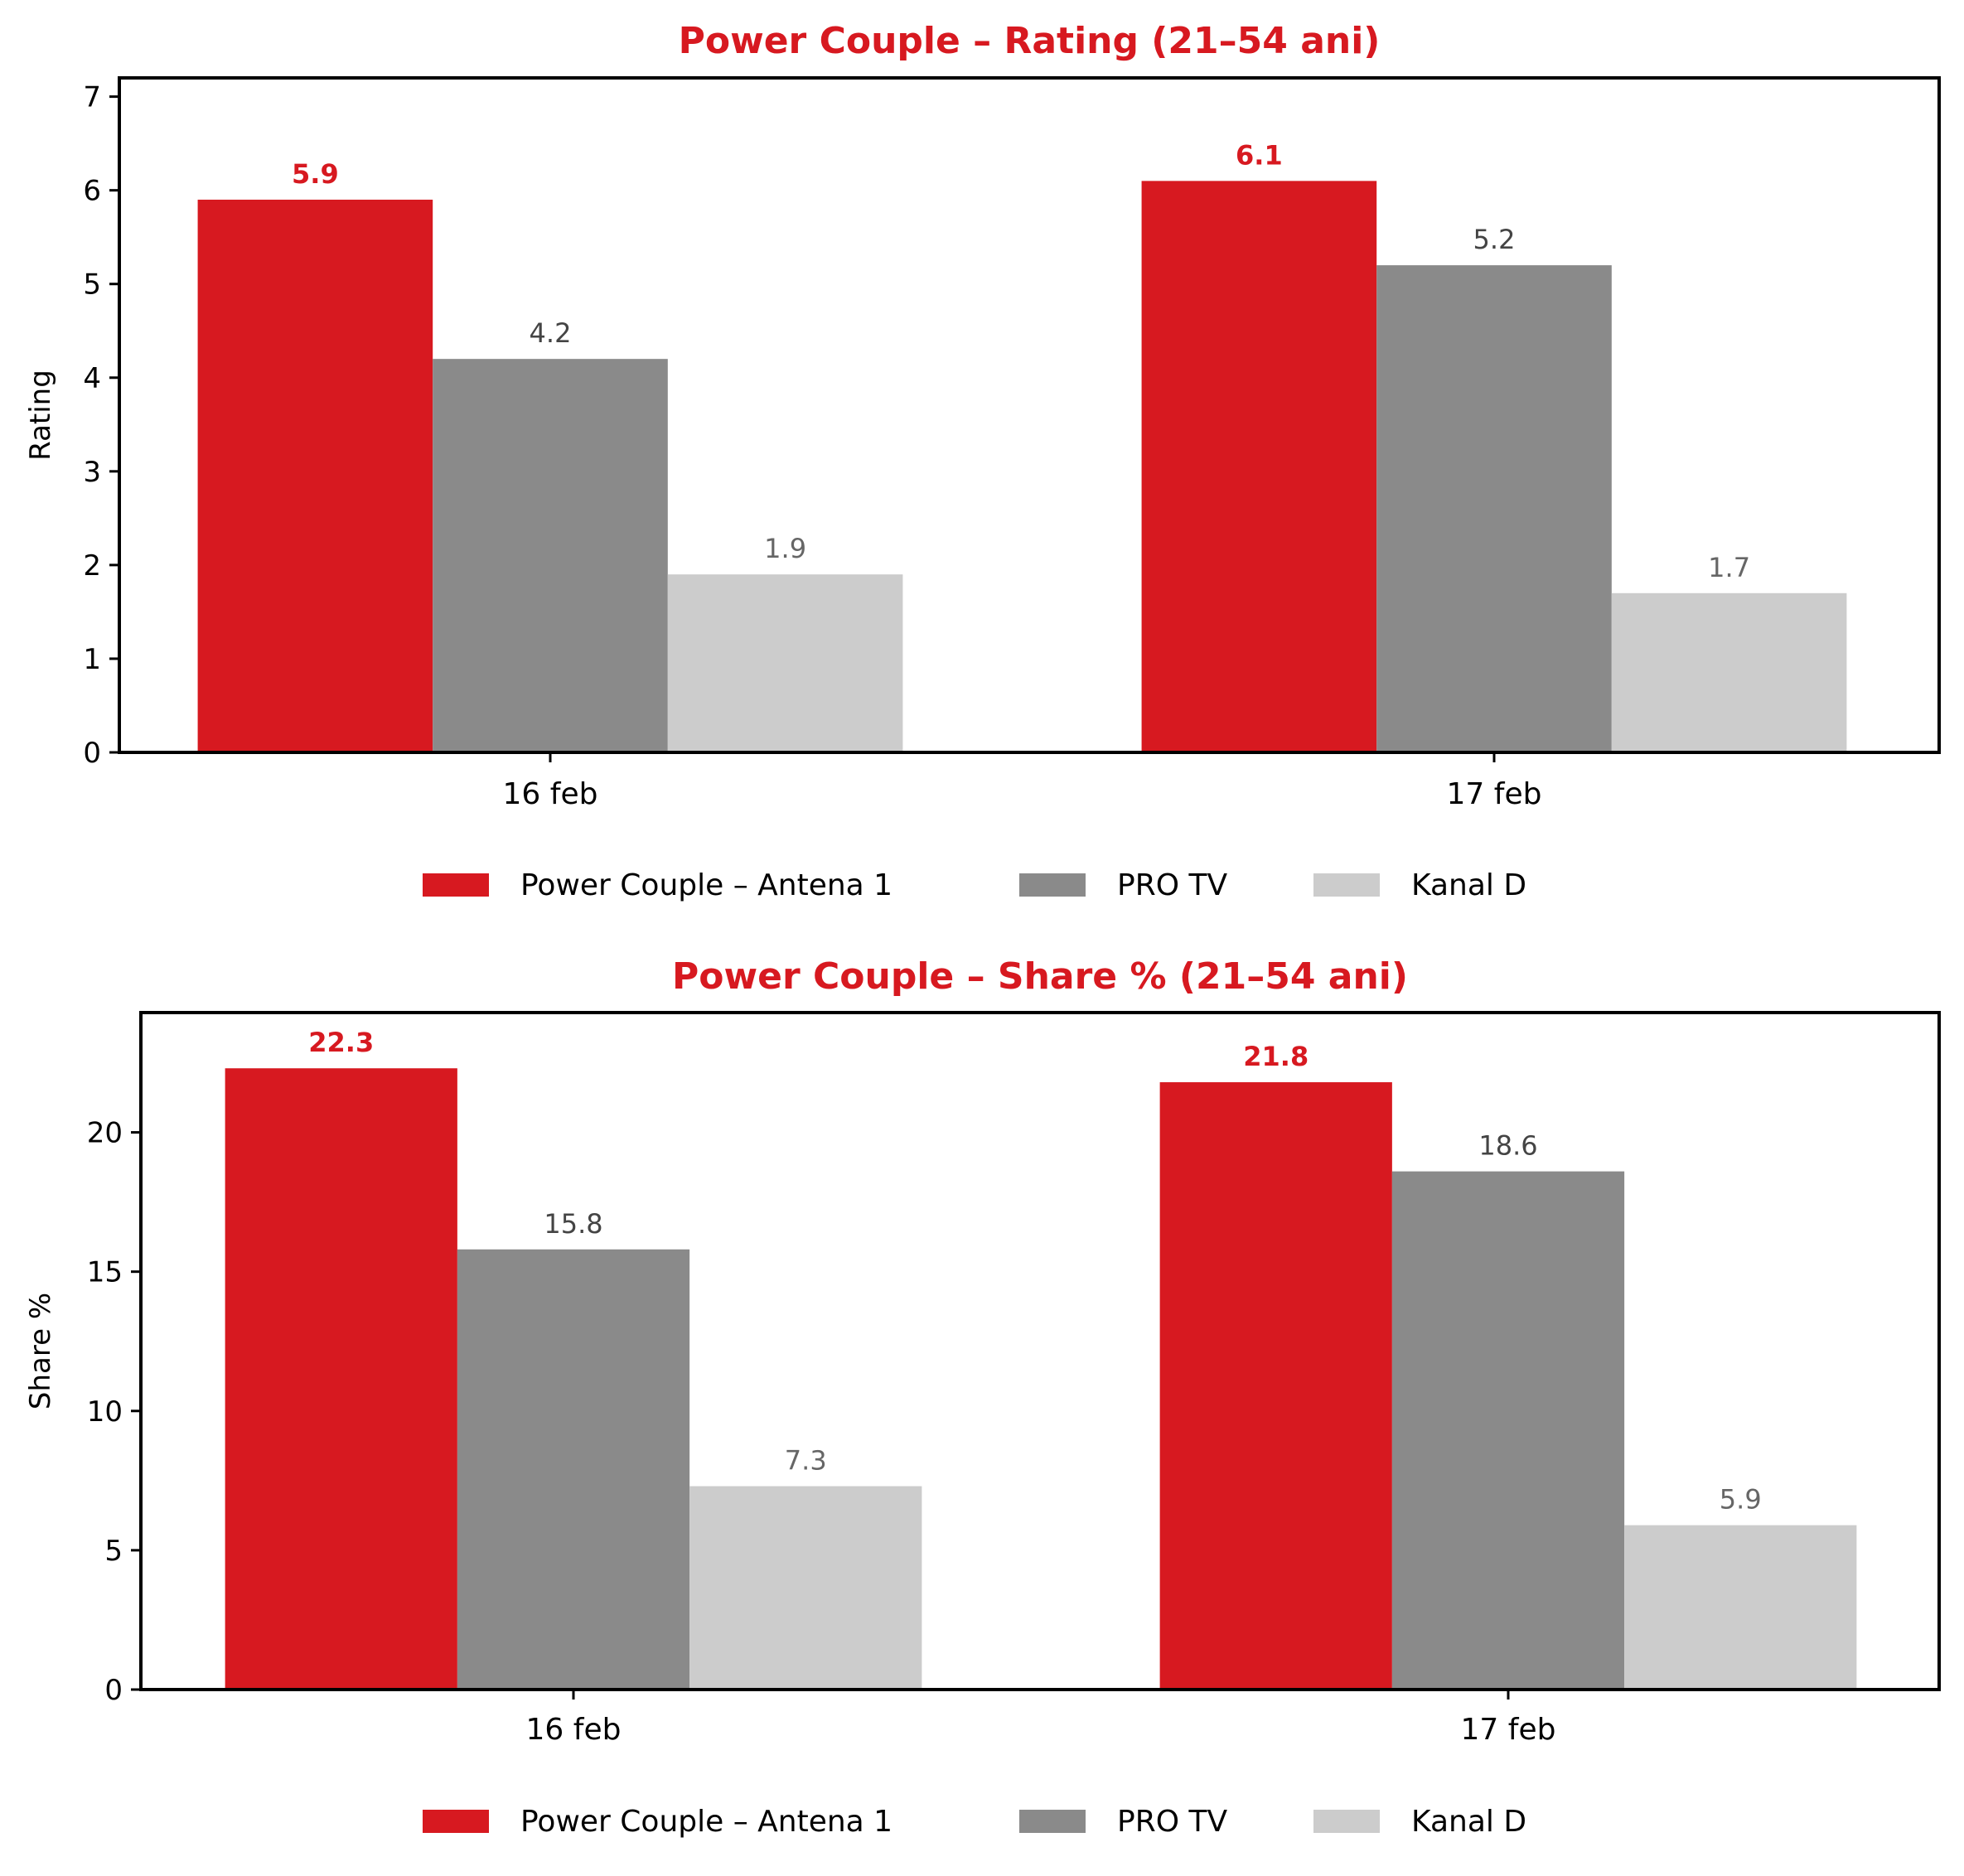  What do you see at coordinates (1508, 1146) in the screenshot?
I see `bar-value-label: 18.6` at bounding box center [1508, 1146].